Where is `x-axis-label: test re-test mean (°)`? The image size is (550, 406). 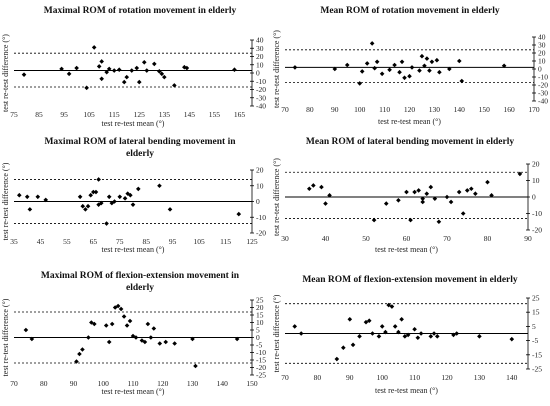 x-axis-label: test re-test mean (°) is located at coordinates (133, 249).